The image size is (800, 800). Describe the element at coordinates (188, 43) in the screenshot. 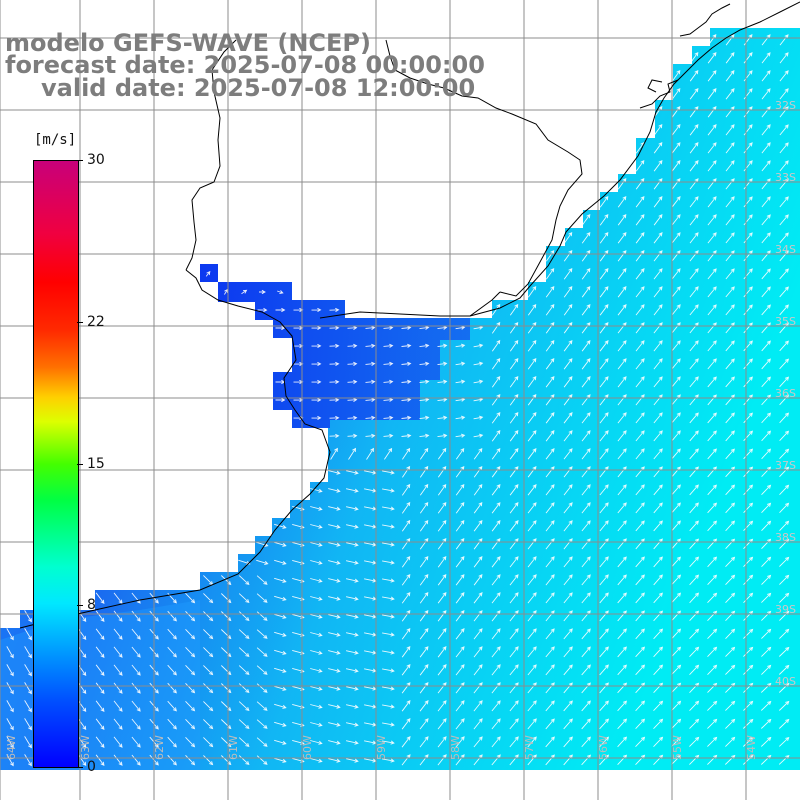

I see `title-model: modelo GEFS-WAVE (NCEP)` at that location.